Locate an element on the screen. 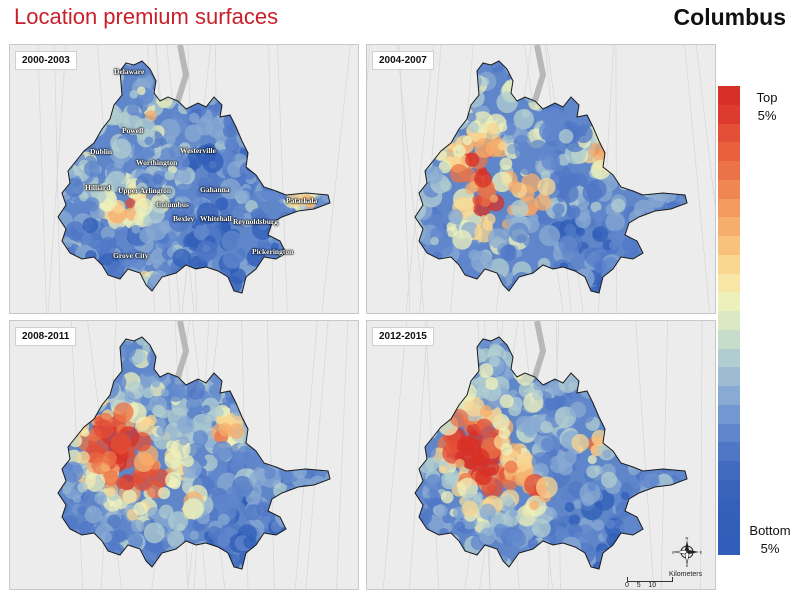 Image resolution: width=800 pixels, height=600 pixels. period-label: 2012-2015 is located at coordinates (403, 336).